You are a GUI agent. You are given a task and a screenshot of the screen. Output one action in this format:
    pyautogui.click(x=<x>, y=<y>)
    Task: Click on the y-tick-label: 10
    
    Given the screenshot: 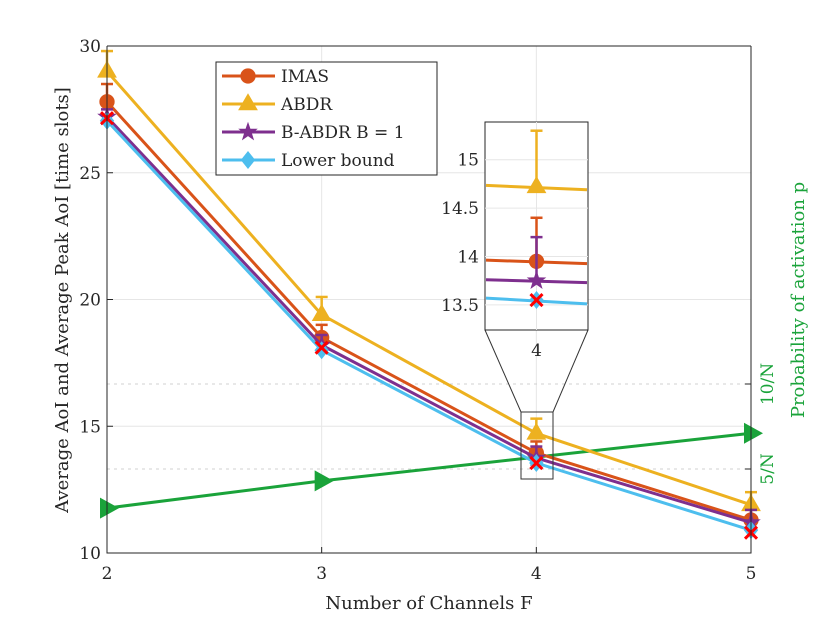 What is the action you would take?
    pyautogui.click(x=90, y=554)
    